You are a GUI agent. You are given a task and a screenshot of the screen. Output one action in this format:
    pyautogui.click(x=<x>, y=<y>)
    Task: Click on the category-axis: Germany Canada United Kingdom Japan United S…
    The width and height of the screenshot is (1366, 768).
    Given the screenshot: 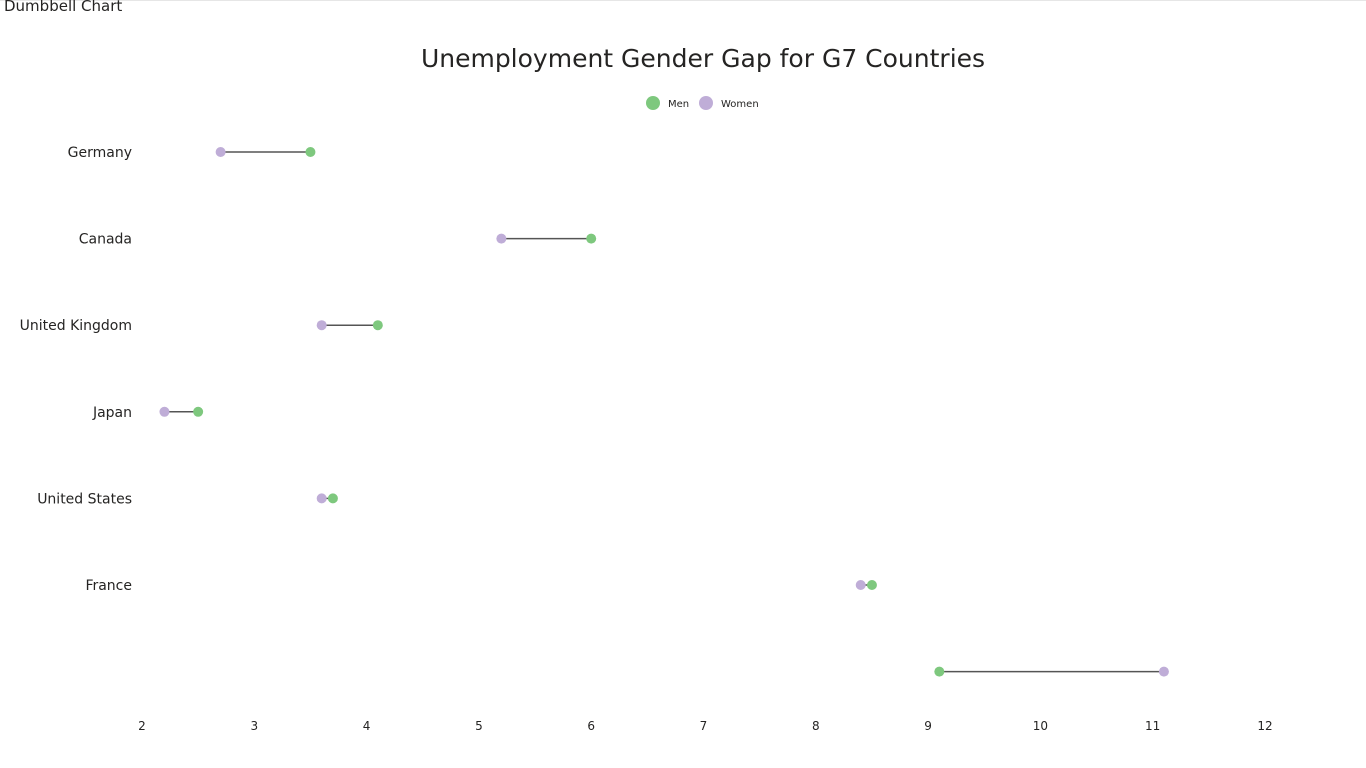 What is the action you would take?
    pyautogui.click(x=76, y=369)
    